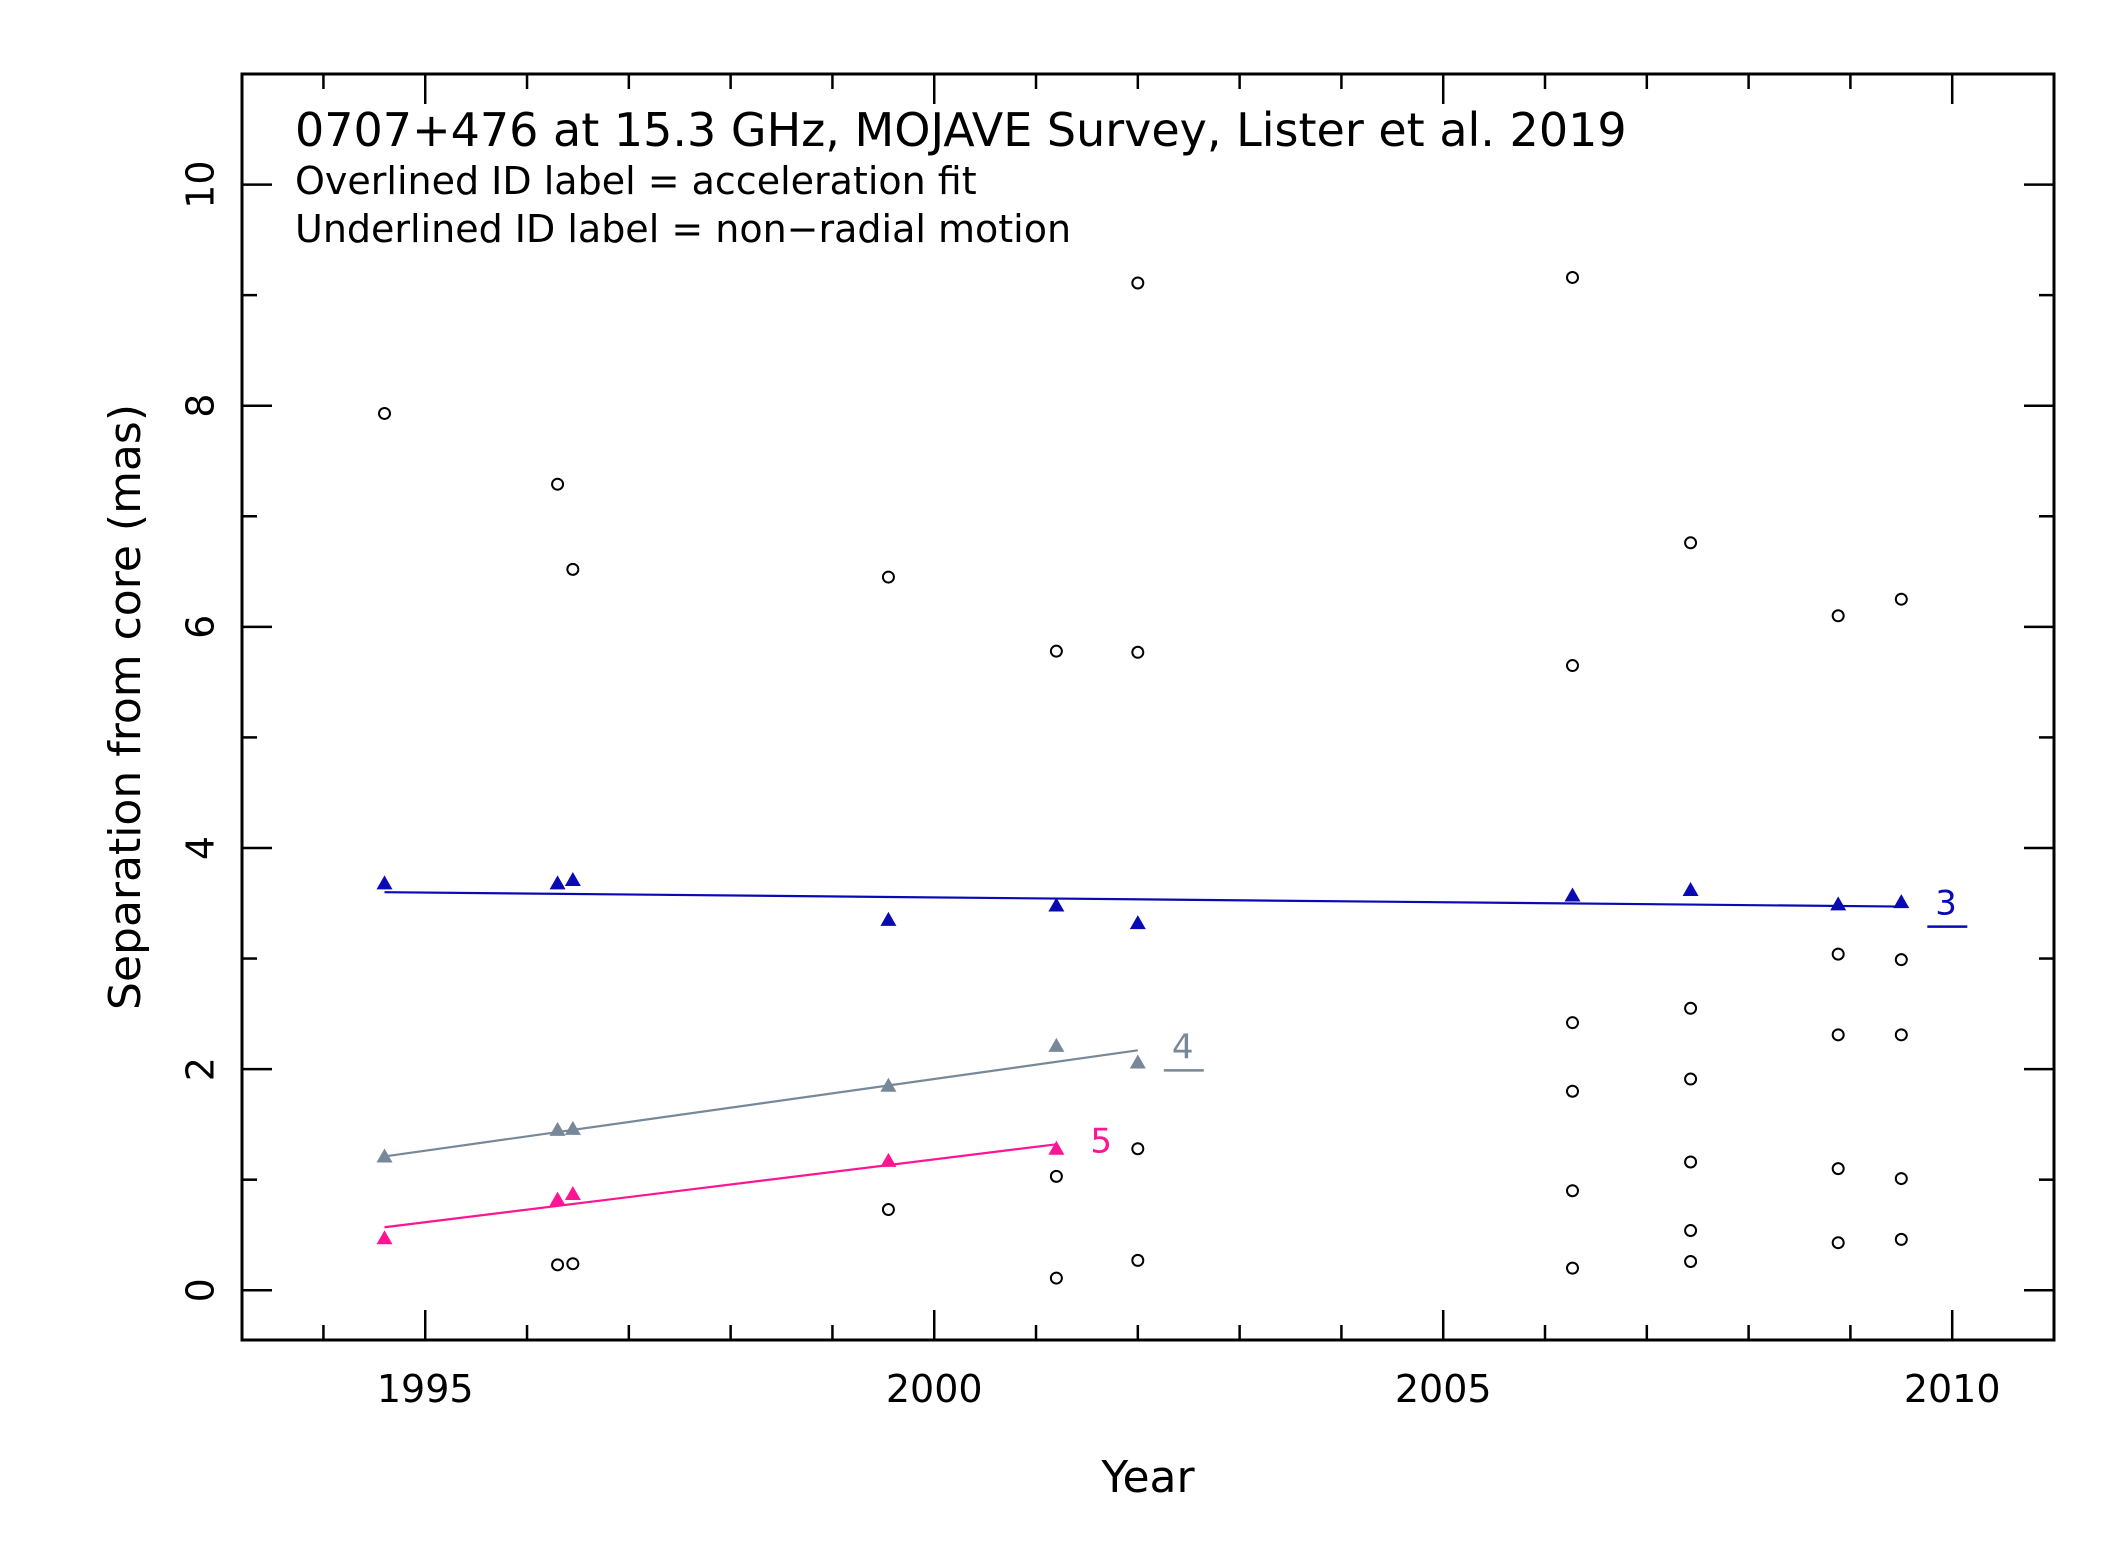 The width and height of the screenshot is (2127, 1546). What do you see at coordinates (125, 707) in the screenshot?
I see `y-axis-title: Separation from core (mas)` at bounding box center [125, 707].